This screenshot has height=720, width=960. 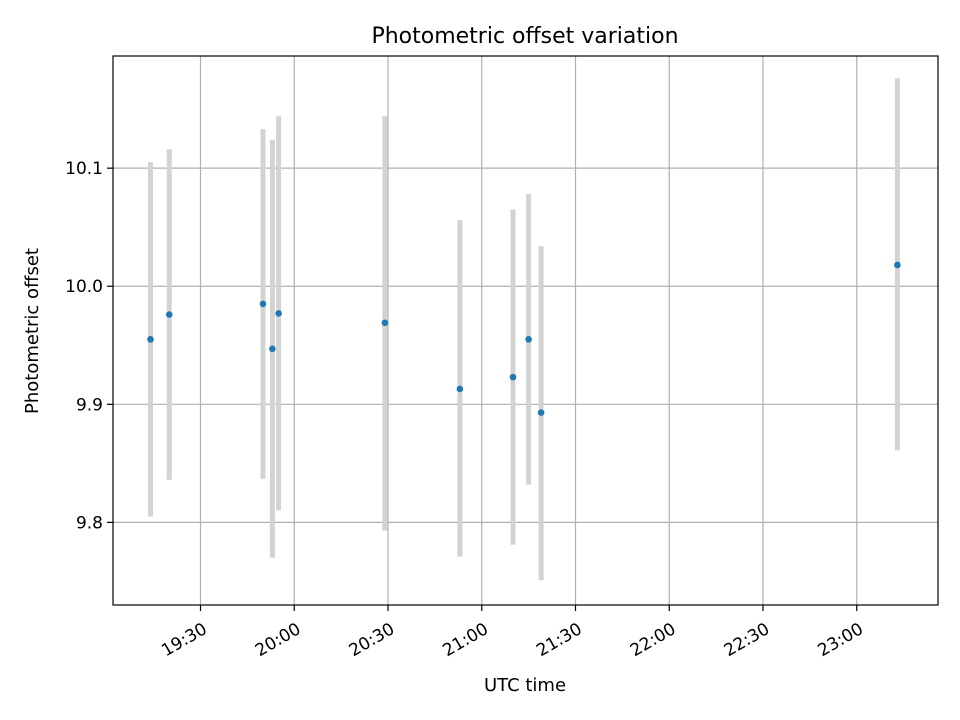 I want to click on chart-title: Photometric offset variation, so click(x=524, y=36).